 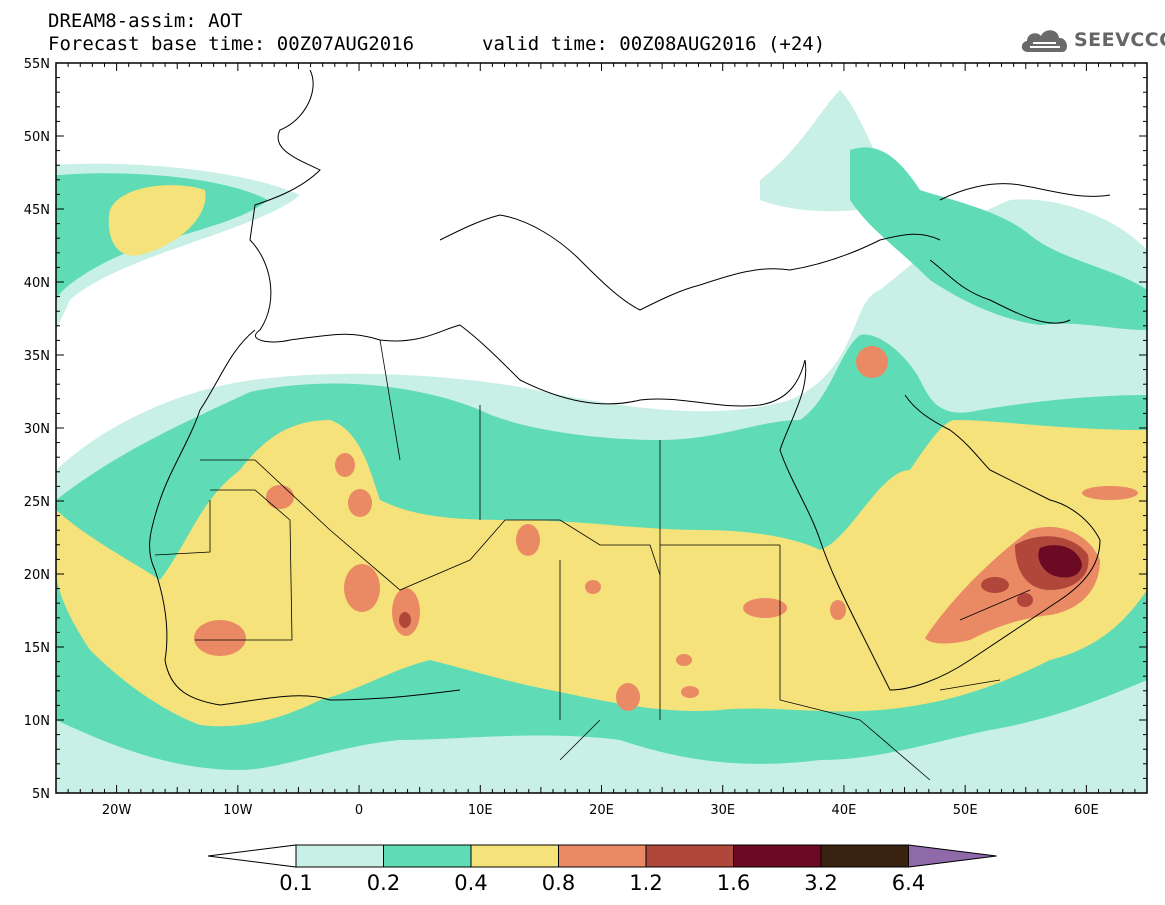 I want to click on lon-label: 0, so click(x=359, y=810).